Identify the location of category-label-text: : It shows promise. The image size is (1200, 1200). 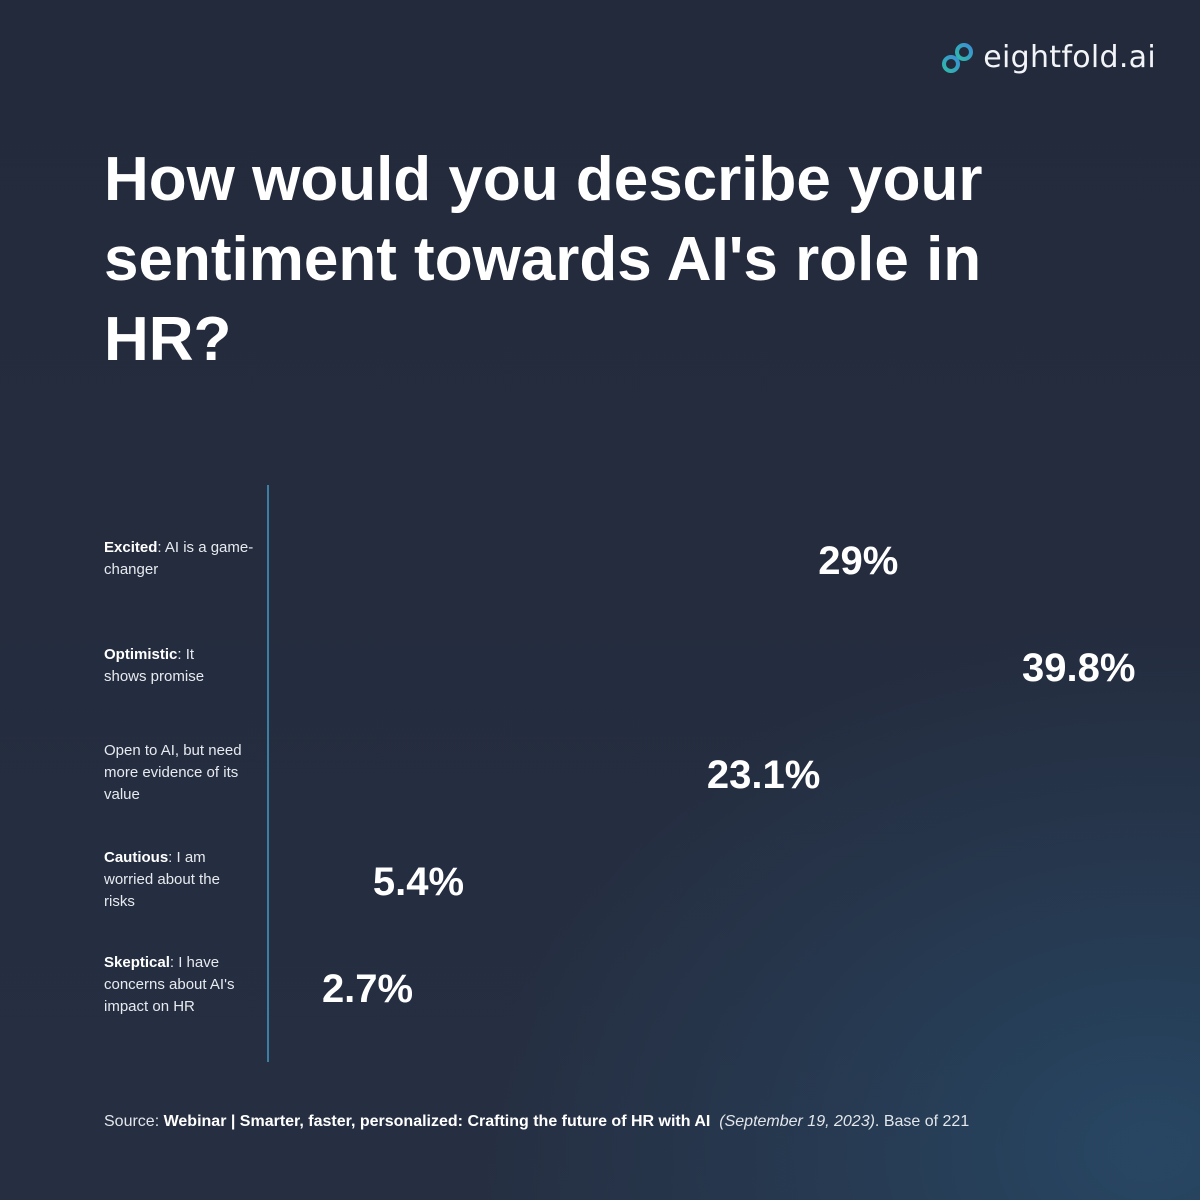
(154, 665).